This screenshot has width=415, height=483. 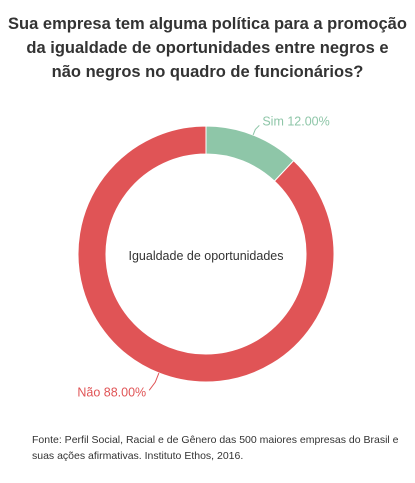 I want to click on slice-label: Não 88.00%, so click(x=111, y=392).